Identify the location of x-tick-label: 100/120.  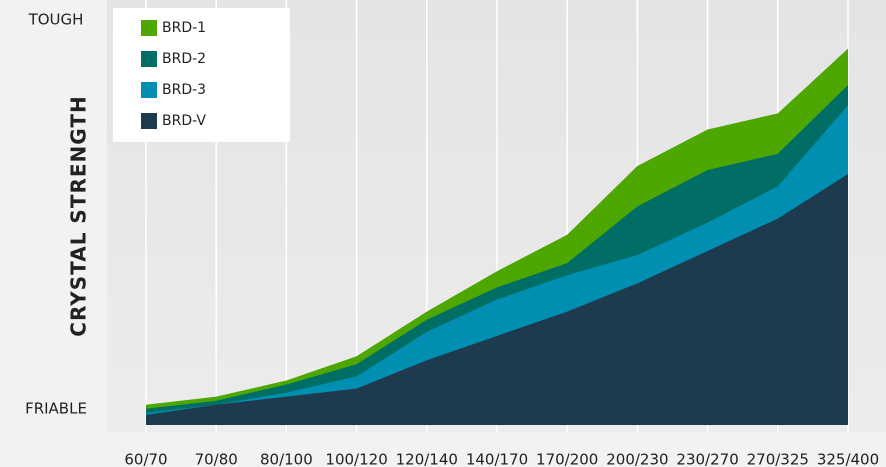
(356, 459).